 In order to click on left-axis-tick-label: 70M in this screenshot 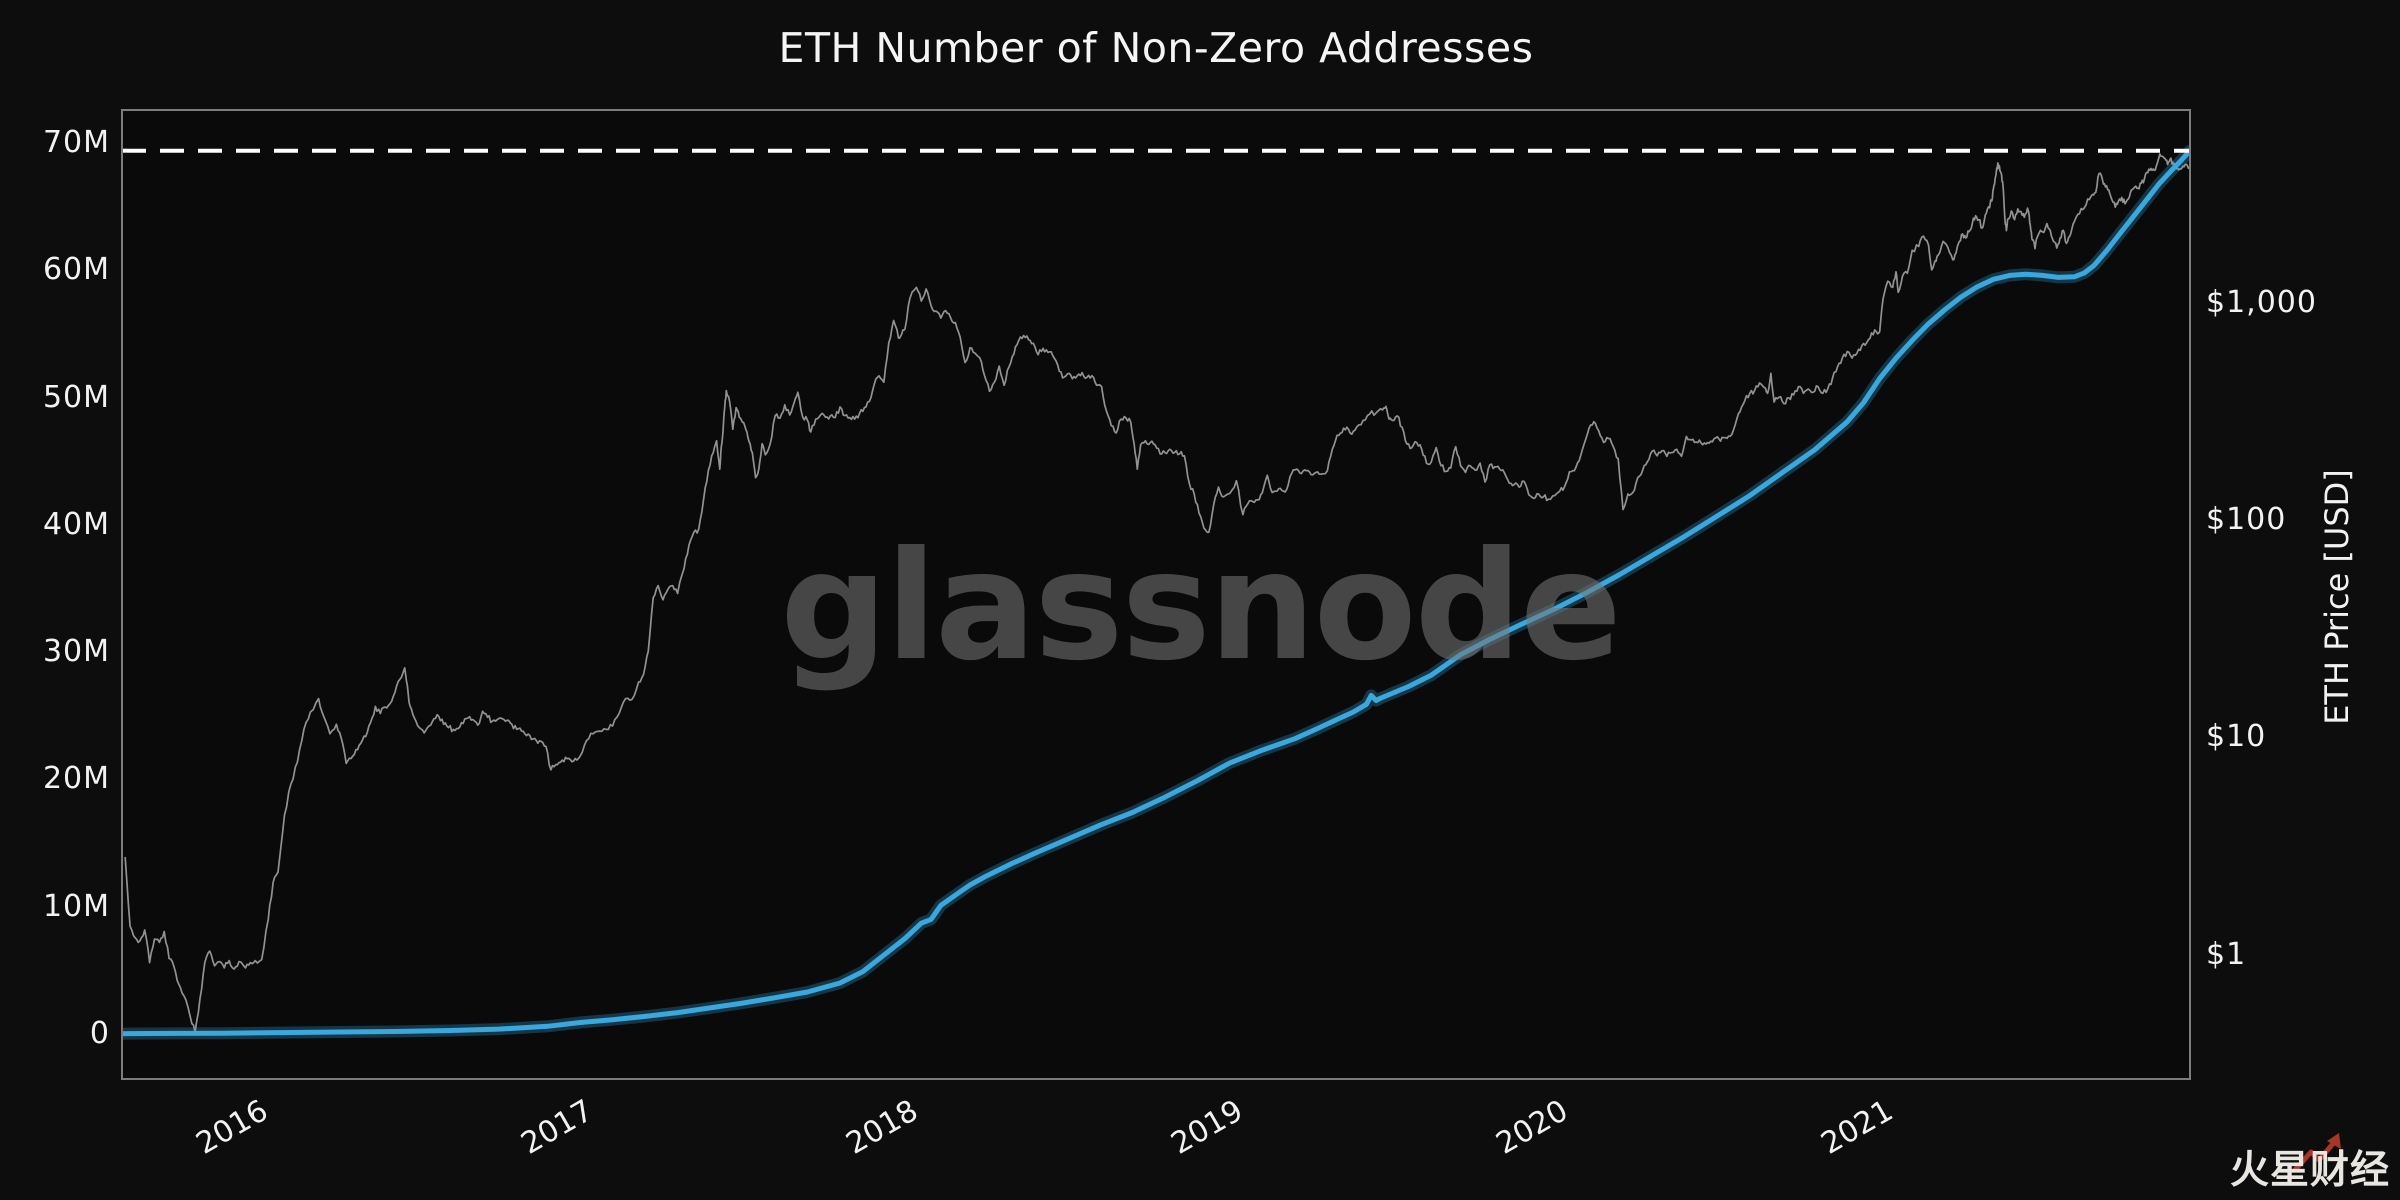, I will do `click(76, 143)`.